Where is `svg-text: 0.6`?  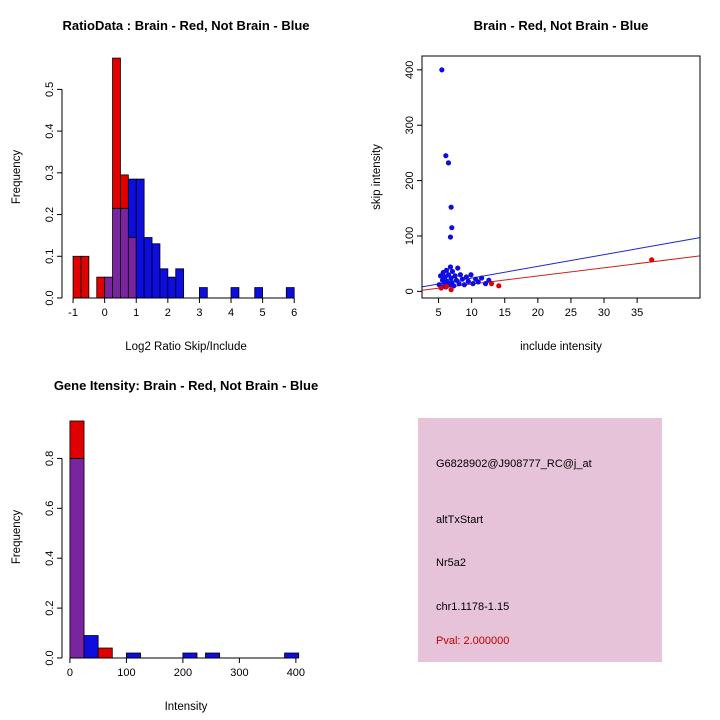 svg-text: 0.6 is located at coordinates (50, 508).